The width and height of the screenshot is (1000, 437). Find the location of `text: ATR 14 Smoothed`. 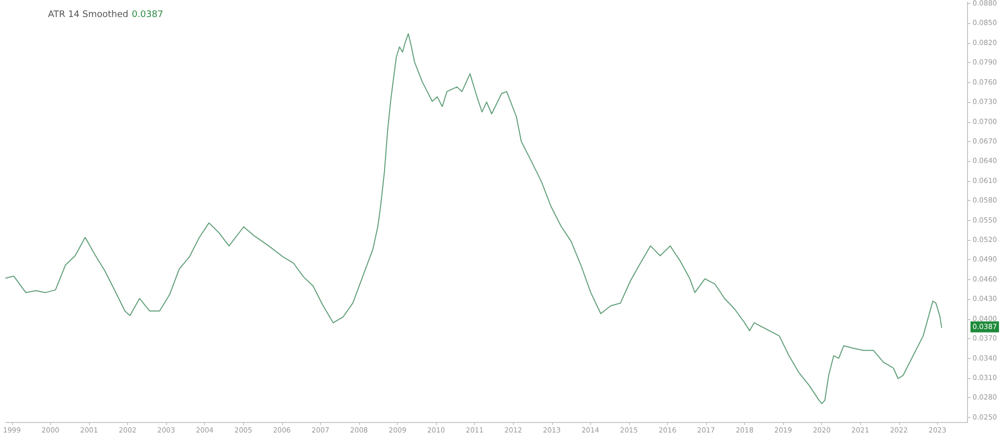

text: ATR 14 Smoothed is located at coordinates (88, 15).